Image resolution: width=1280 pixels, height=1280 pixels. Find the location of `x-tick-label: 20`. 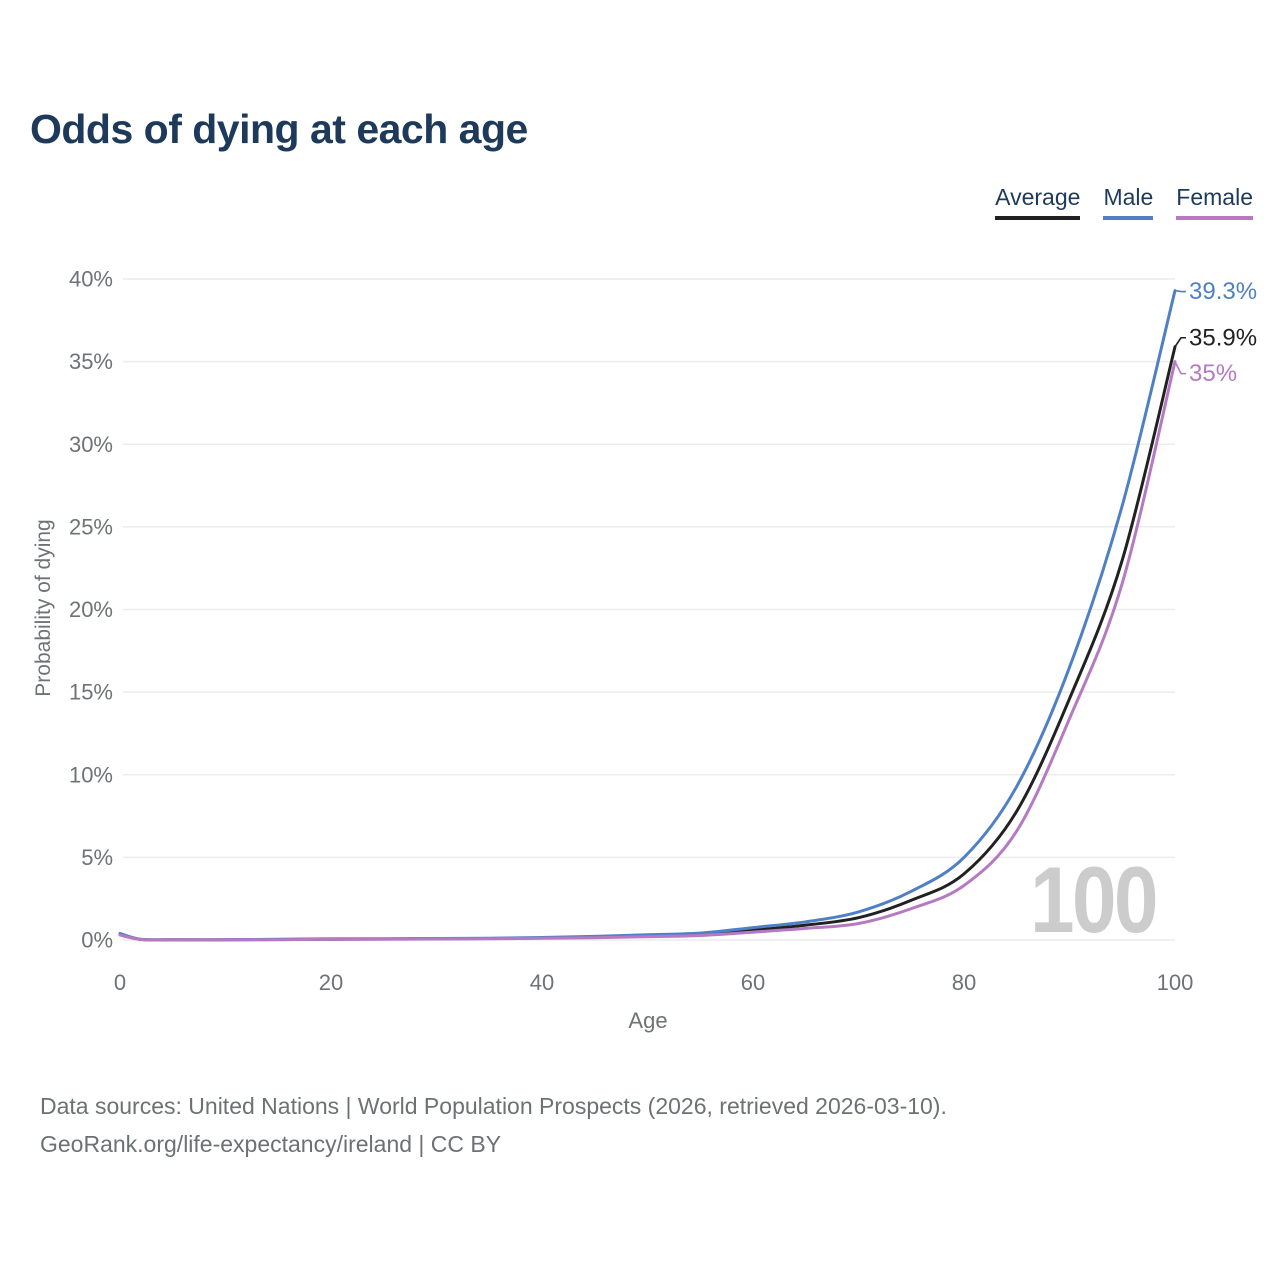

x-tick-label: 20 is located at coordinates (331, 982).